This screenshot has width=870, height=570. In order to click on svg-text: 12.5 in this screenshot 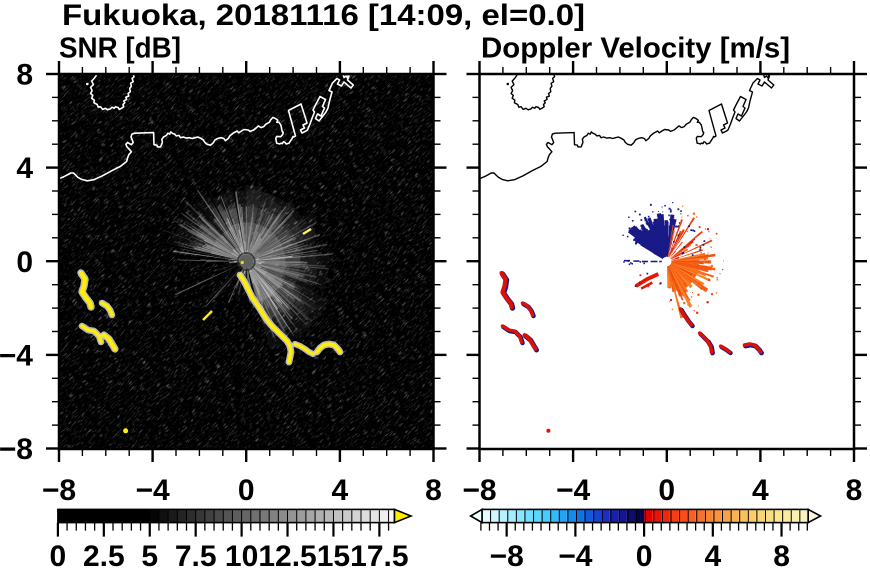, I will do `click(287, 555)`.